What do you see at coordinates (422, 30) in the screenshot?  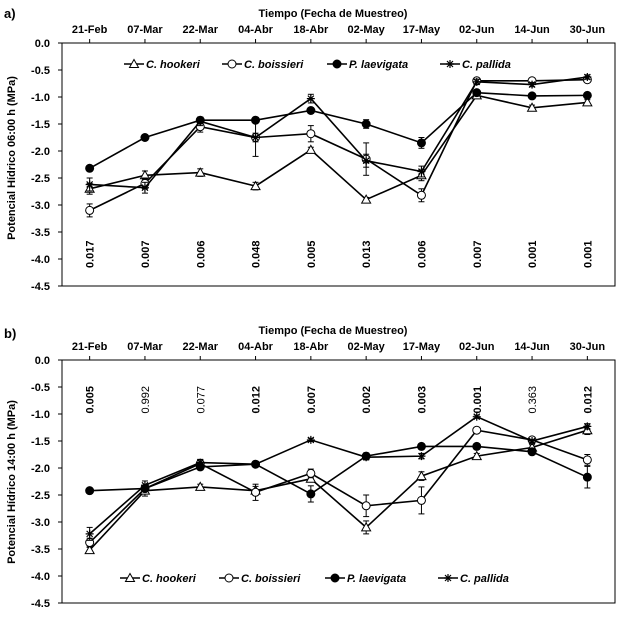 I see `x-tick-label: 17-May` at bounding box center [422, 30].